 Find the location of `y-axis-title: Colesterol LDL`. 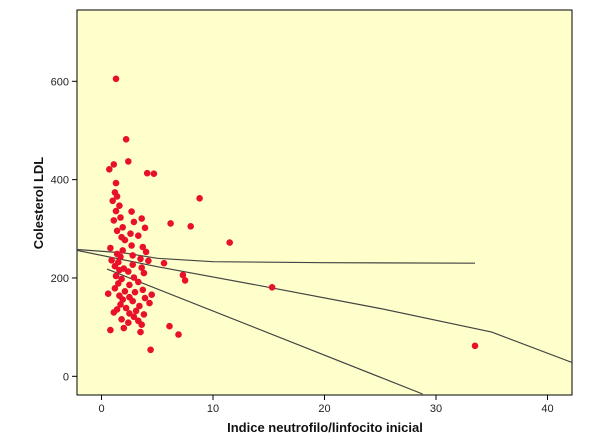

y-axis-title: Colesterol LDL is located at coordinates (38, 203).